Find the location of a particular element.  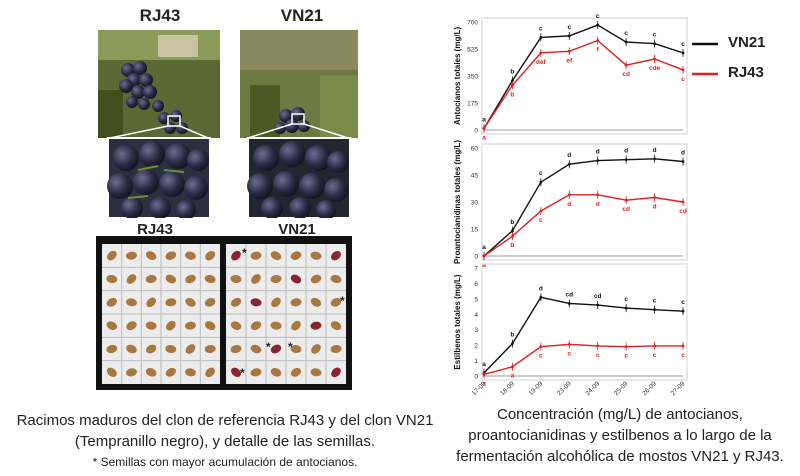

y-tick-label: 0 is located at coordinates (476, 131).